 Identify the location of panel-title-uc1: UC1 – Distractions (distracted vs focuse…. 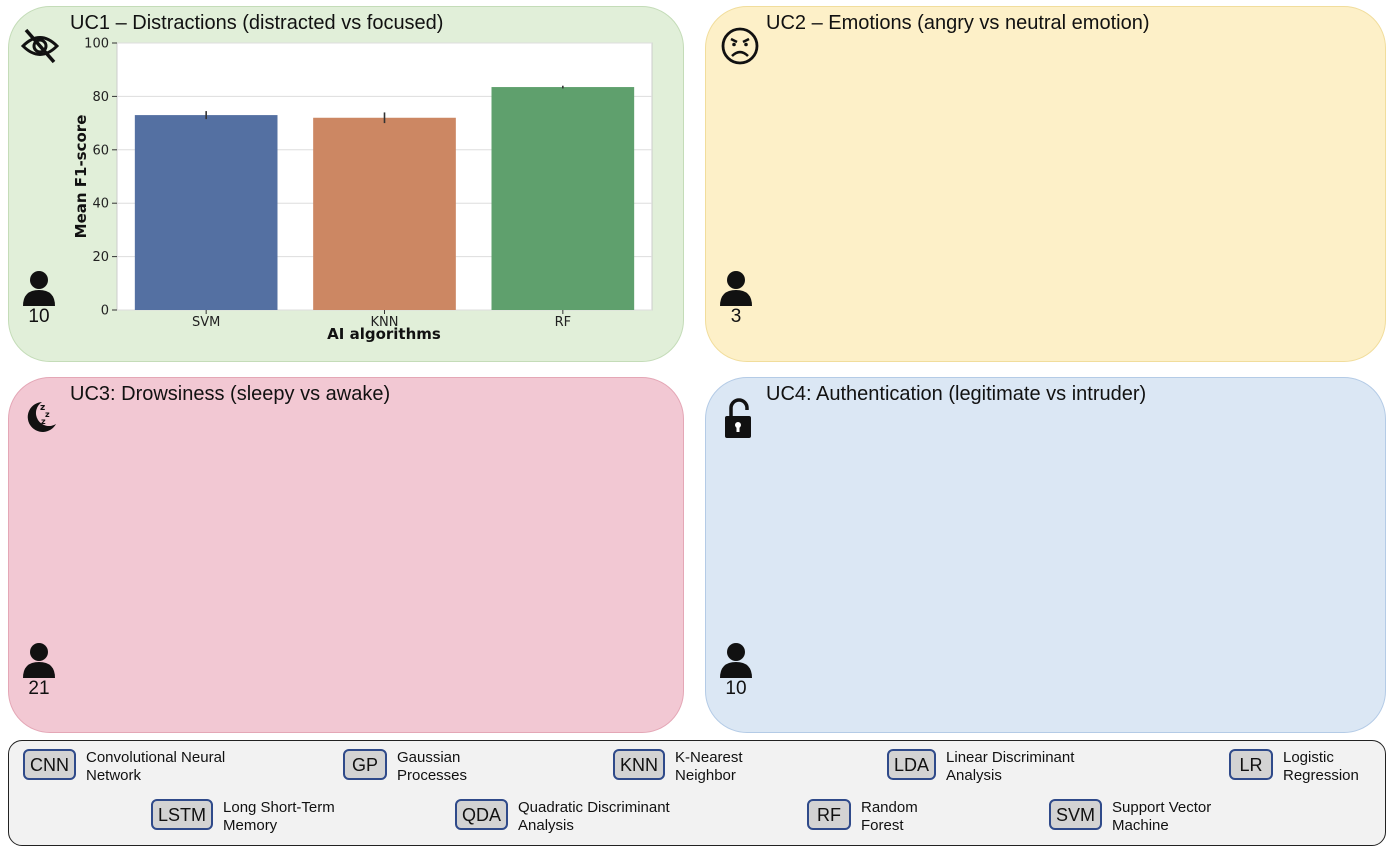
(257, 23).